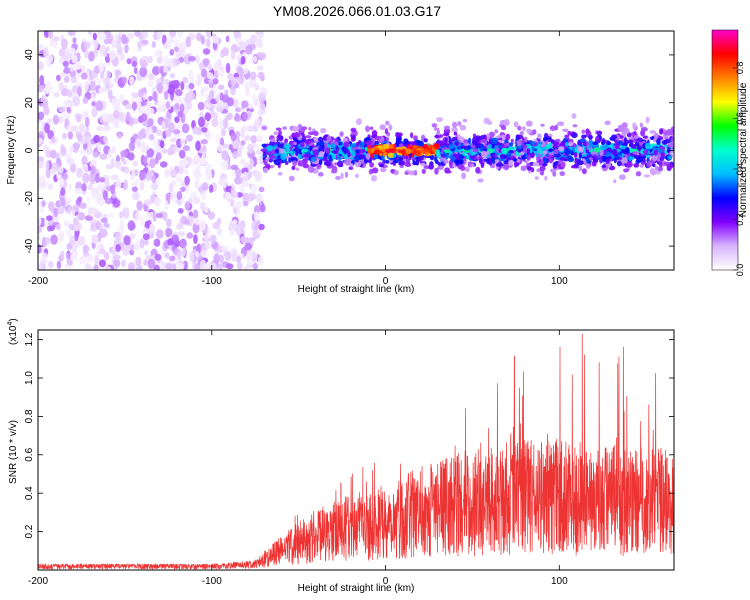 This screenshot has width=750, height=600. What do you see at coordinates (29, 493) in the screenshot?
I see `snr-y-tick-label: 0.4` at bounding box center [29, 493].